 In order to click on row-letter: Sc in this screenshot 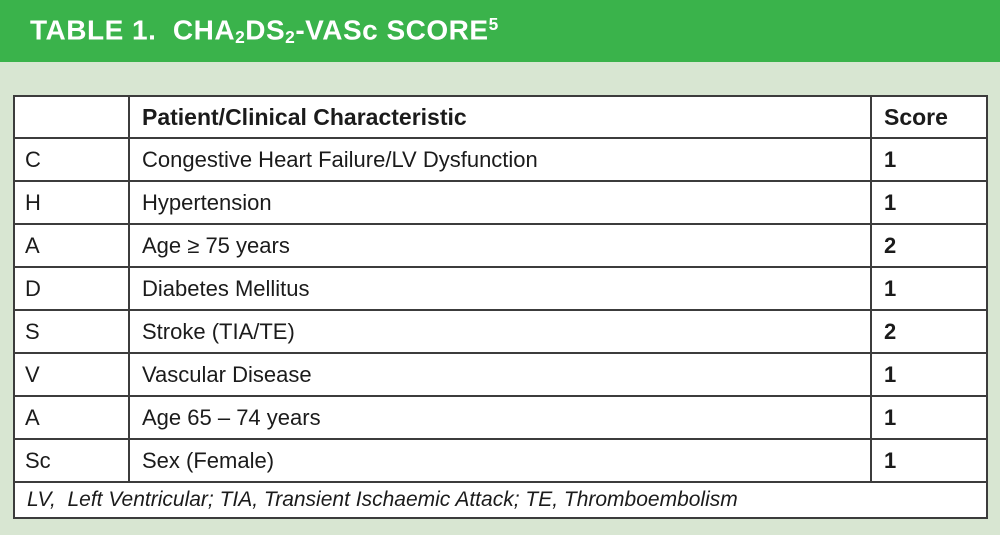, I will do `click(71, 460)`.